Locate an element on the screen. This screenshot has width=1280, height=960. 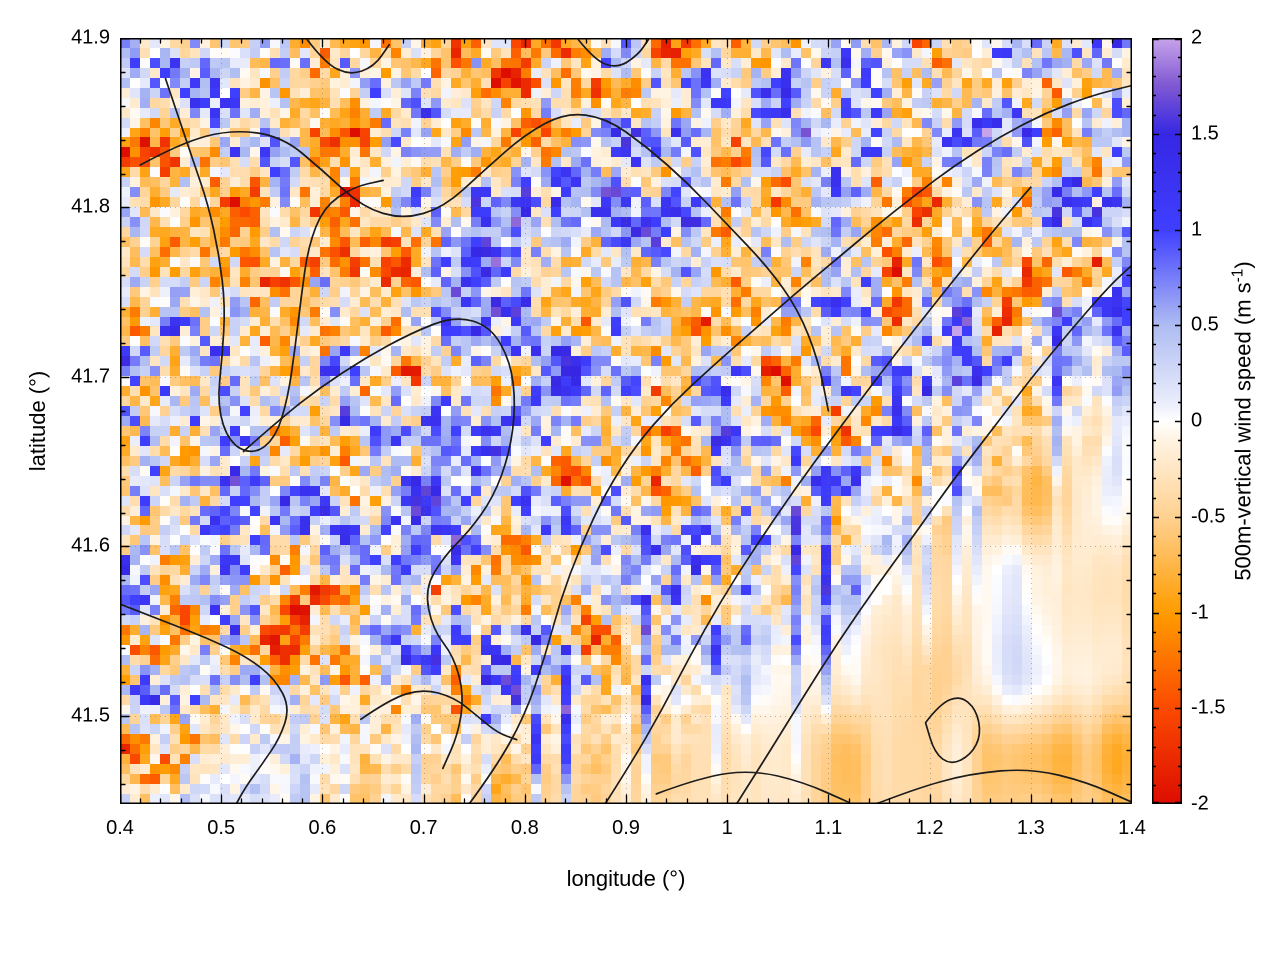
colorbar-tick-label: -1 is located at coordinates (1200, 612).